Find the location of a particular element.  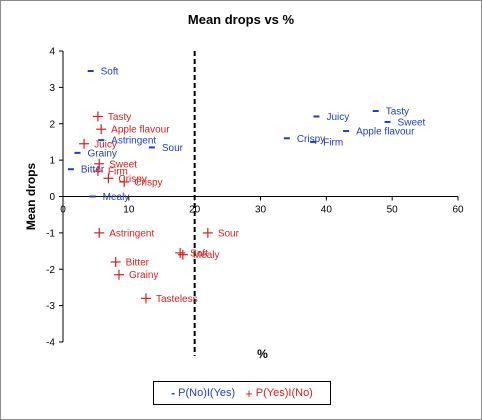

legend-item-blue: - P(No)I(Yes) is located at coordinates (203, 393).